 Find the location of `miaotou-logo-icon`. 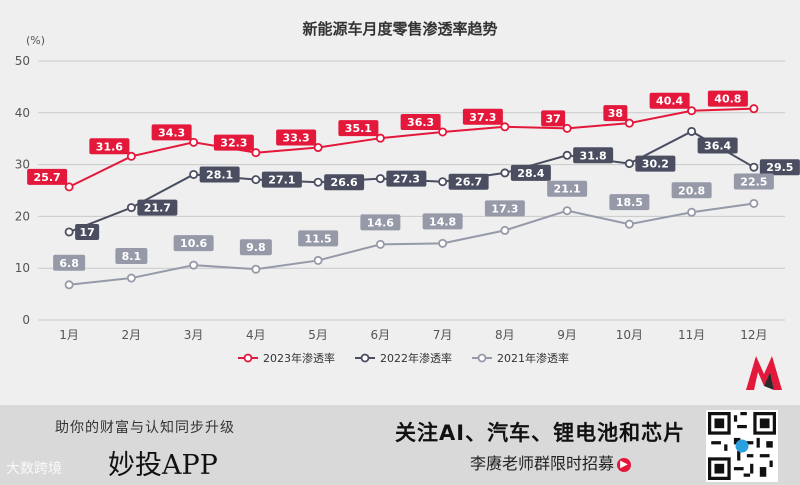

miaotou-logo-icon is located at coordinates (764, 373).